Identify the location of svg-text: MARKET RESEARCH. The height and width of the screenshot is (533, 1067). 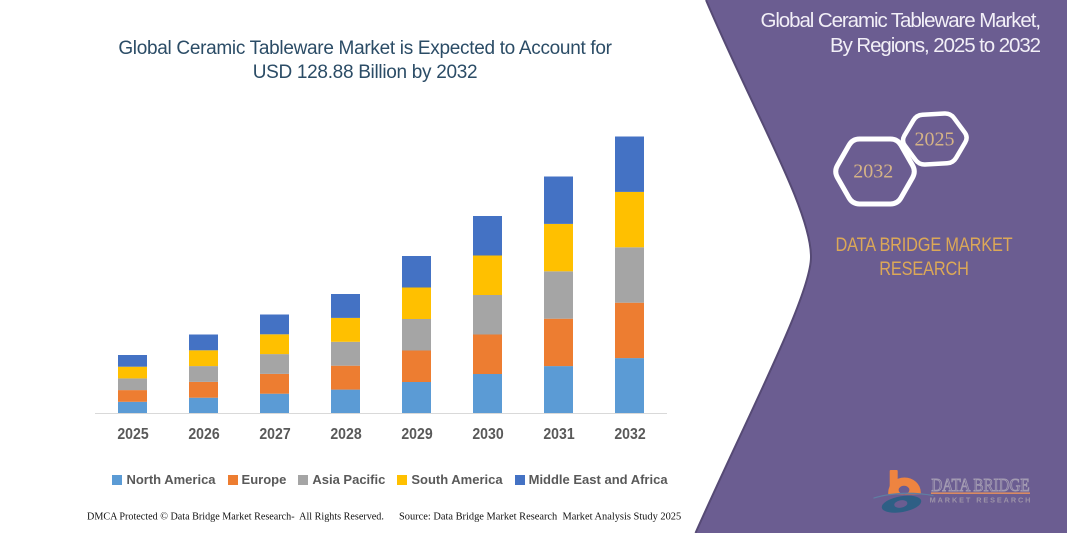
(981, 499).